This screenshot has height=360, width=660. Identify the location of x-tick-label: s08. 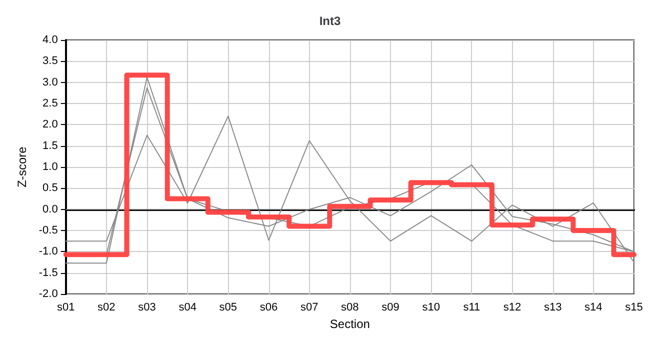
(350, 308).